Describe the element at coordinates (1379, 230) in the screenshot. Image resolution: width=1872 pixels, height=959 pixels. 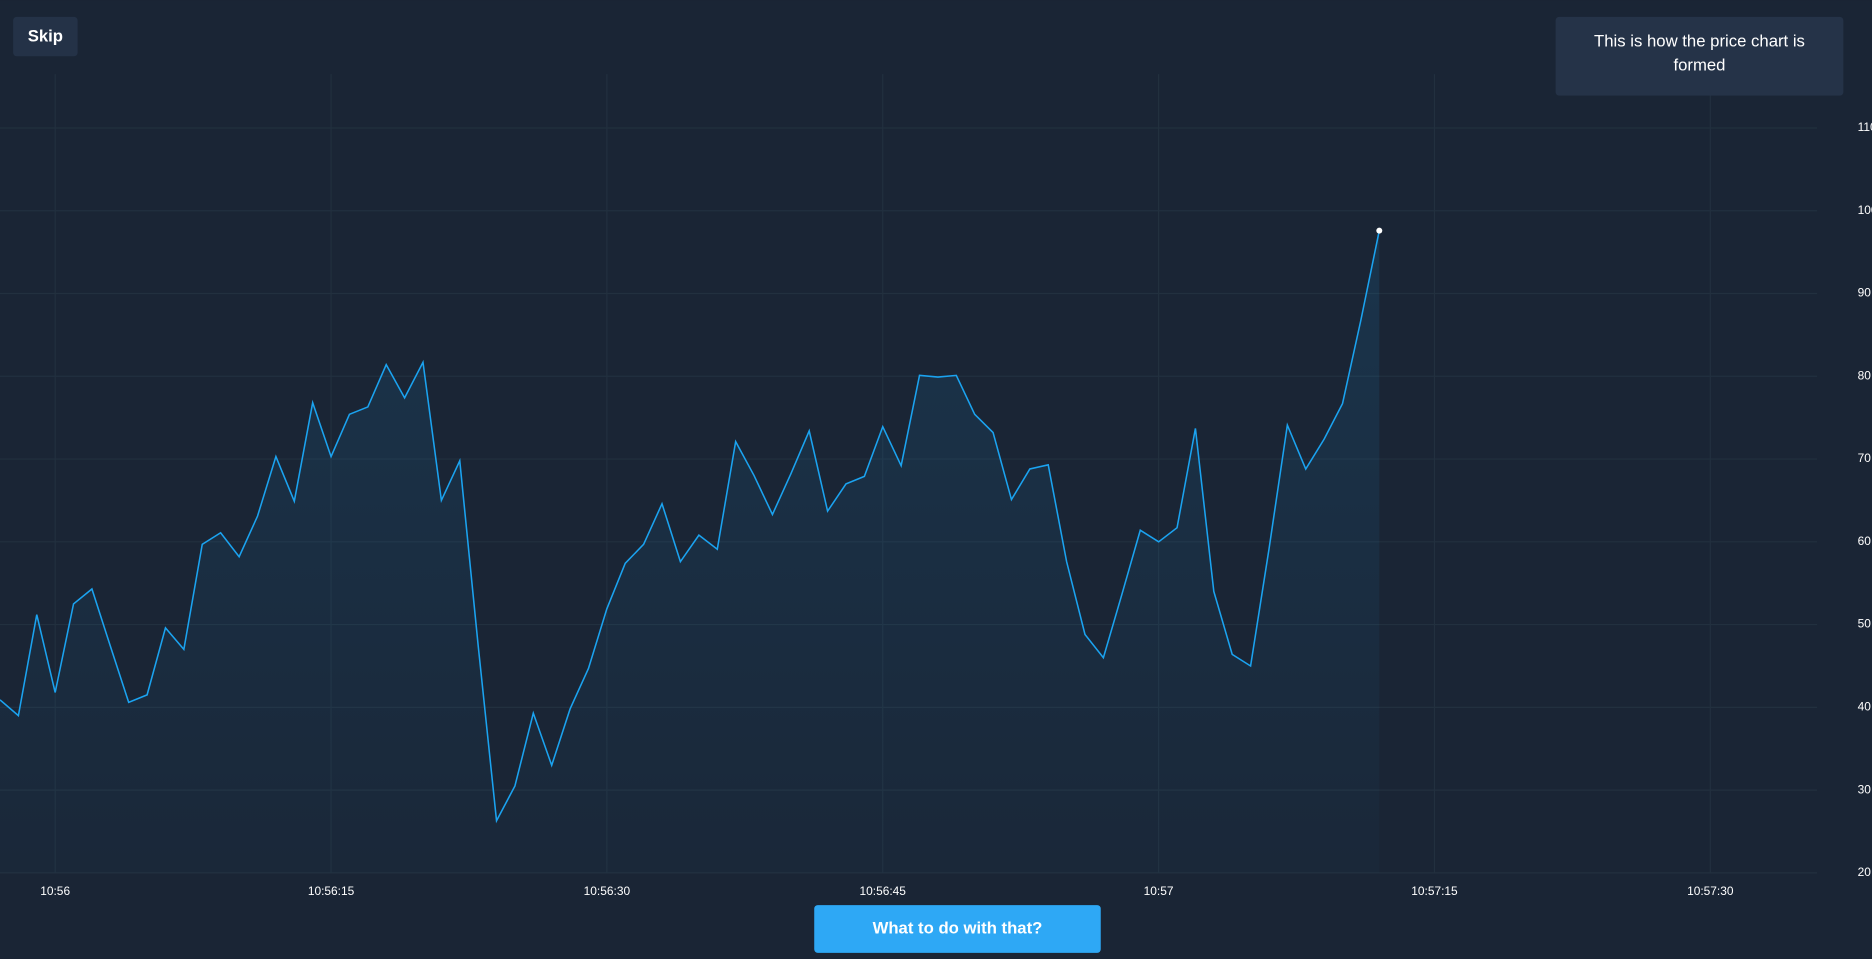
I see `last-point` at that location.